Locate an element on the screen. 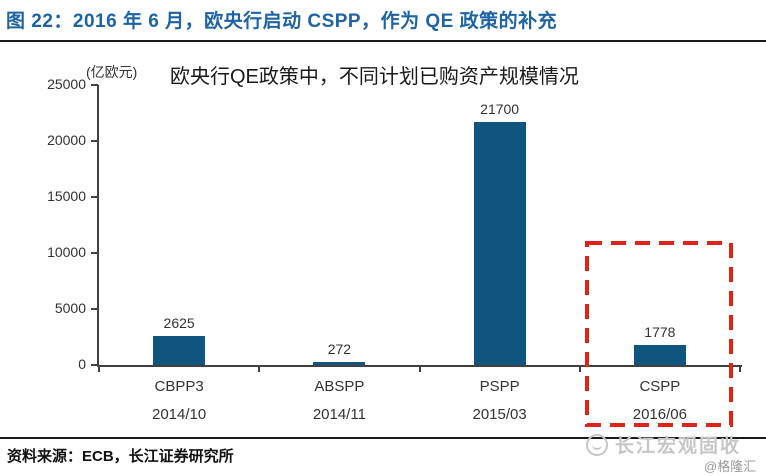 The width and height of the screenshot is (766, 476). category-date: 2014/10 is located at coordinates (179, 414).